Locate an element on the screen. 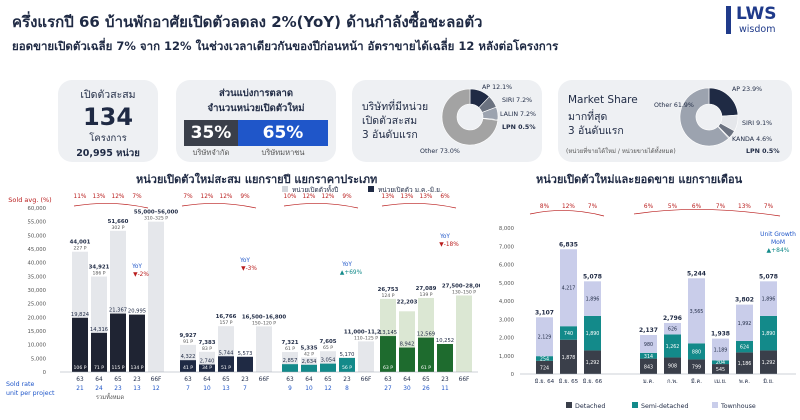  label-total-8: 5,078 is located at coordinates (768, 276).